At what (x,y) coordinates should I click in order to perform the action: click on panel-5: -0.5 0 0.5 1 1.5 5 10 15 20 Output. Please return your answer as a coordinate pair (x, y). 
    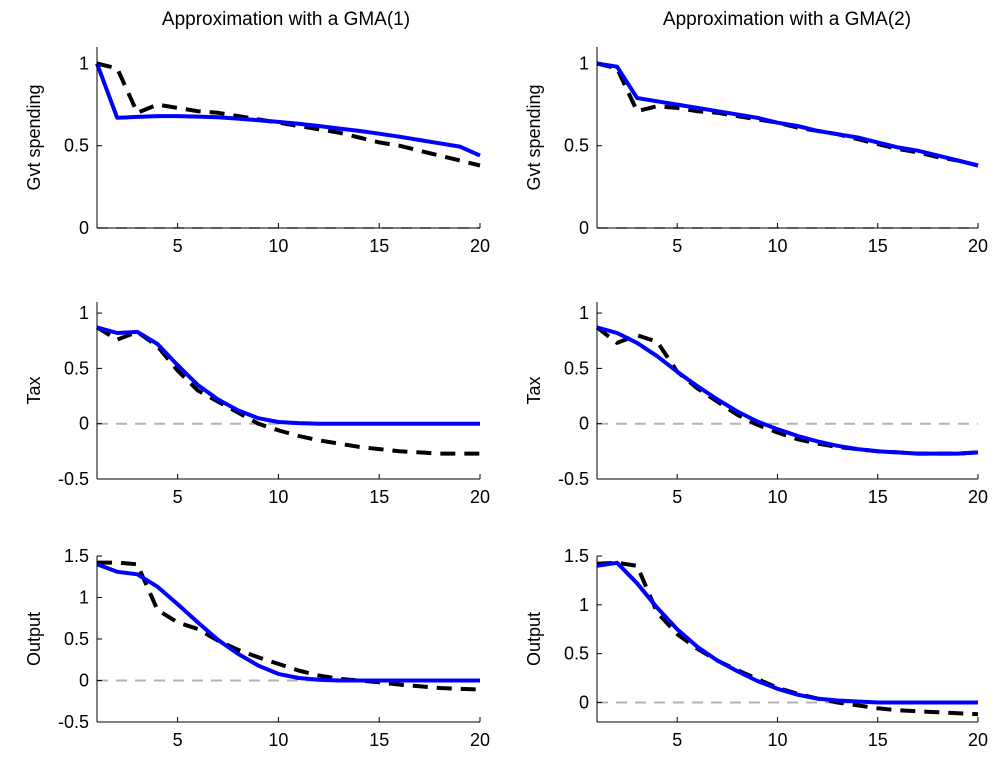
    Looking at the image, I should click on (257, 648).